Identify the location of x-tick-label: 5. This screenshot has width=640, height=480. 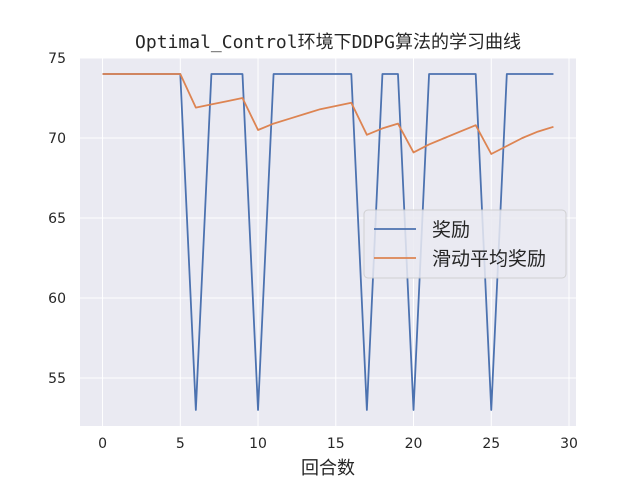
(180, 444).